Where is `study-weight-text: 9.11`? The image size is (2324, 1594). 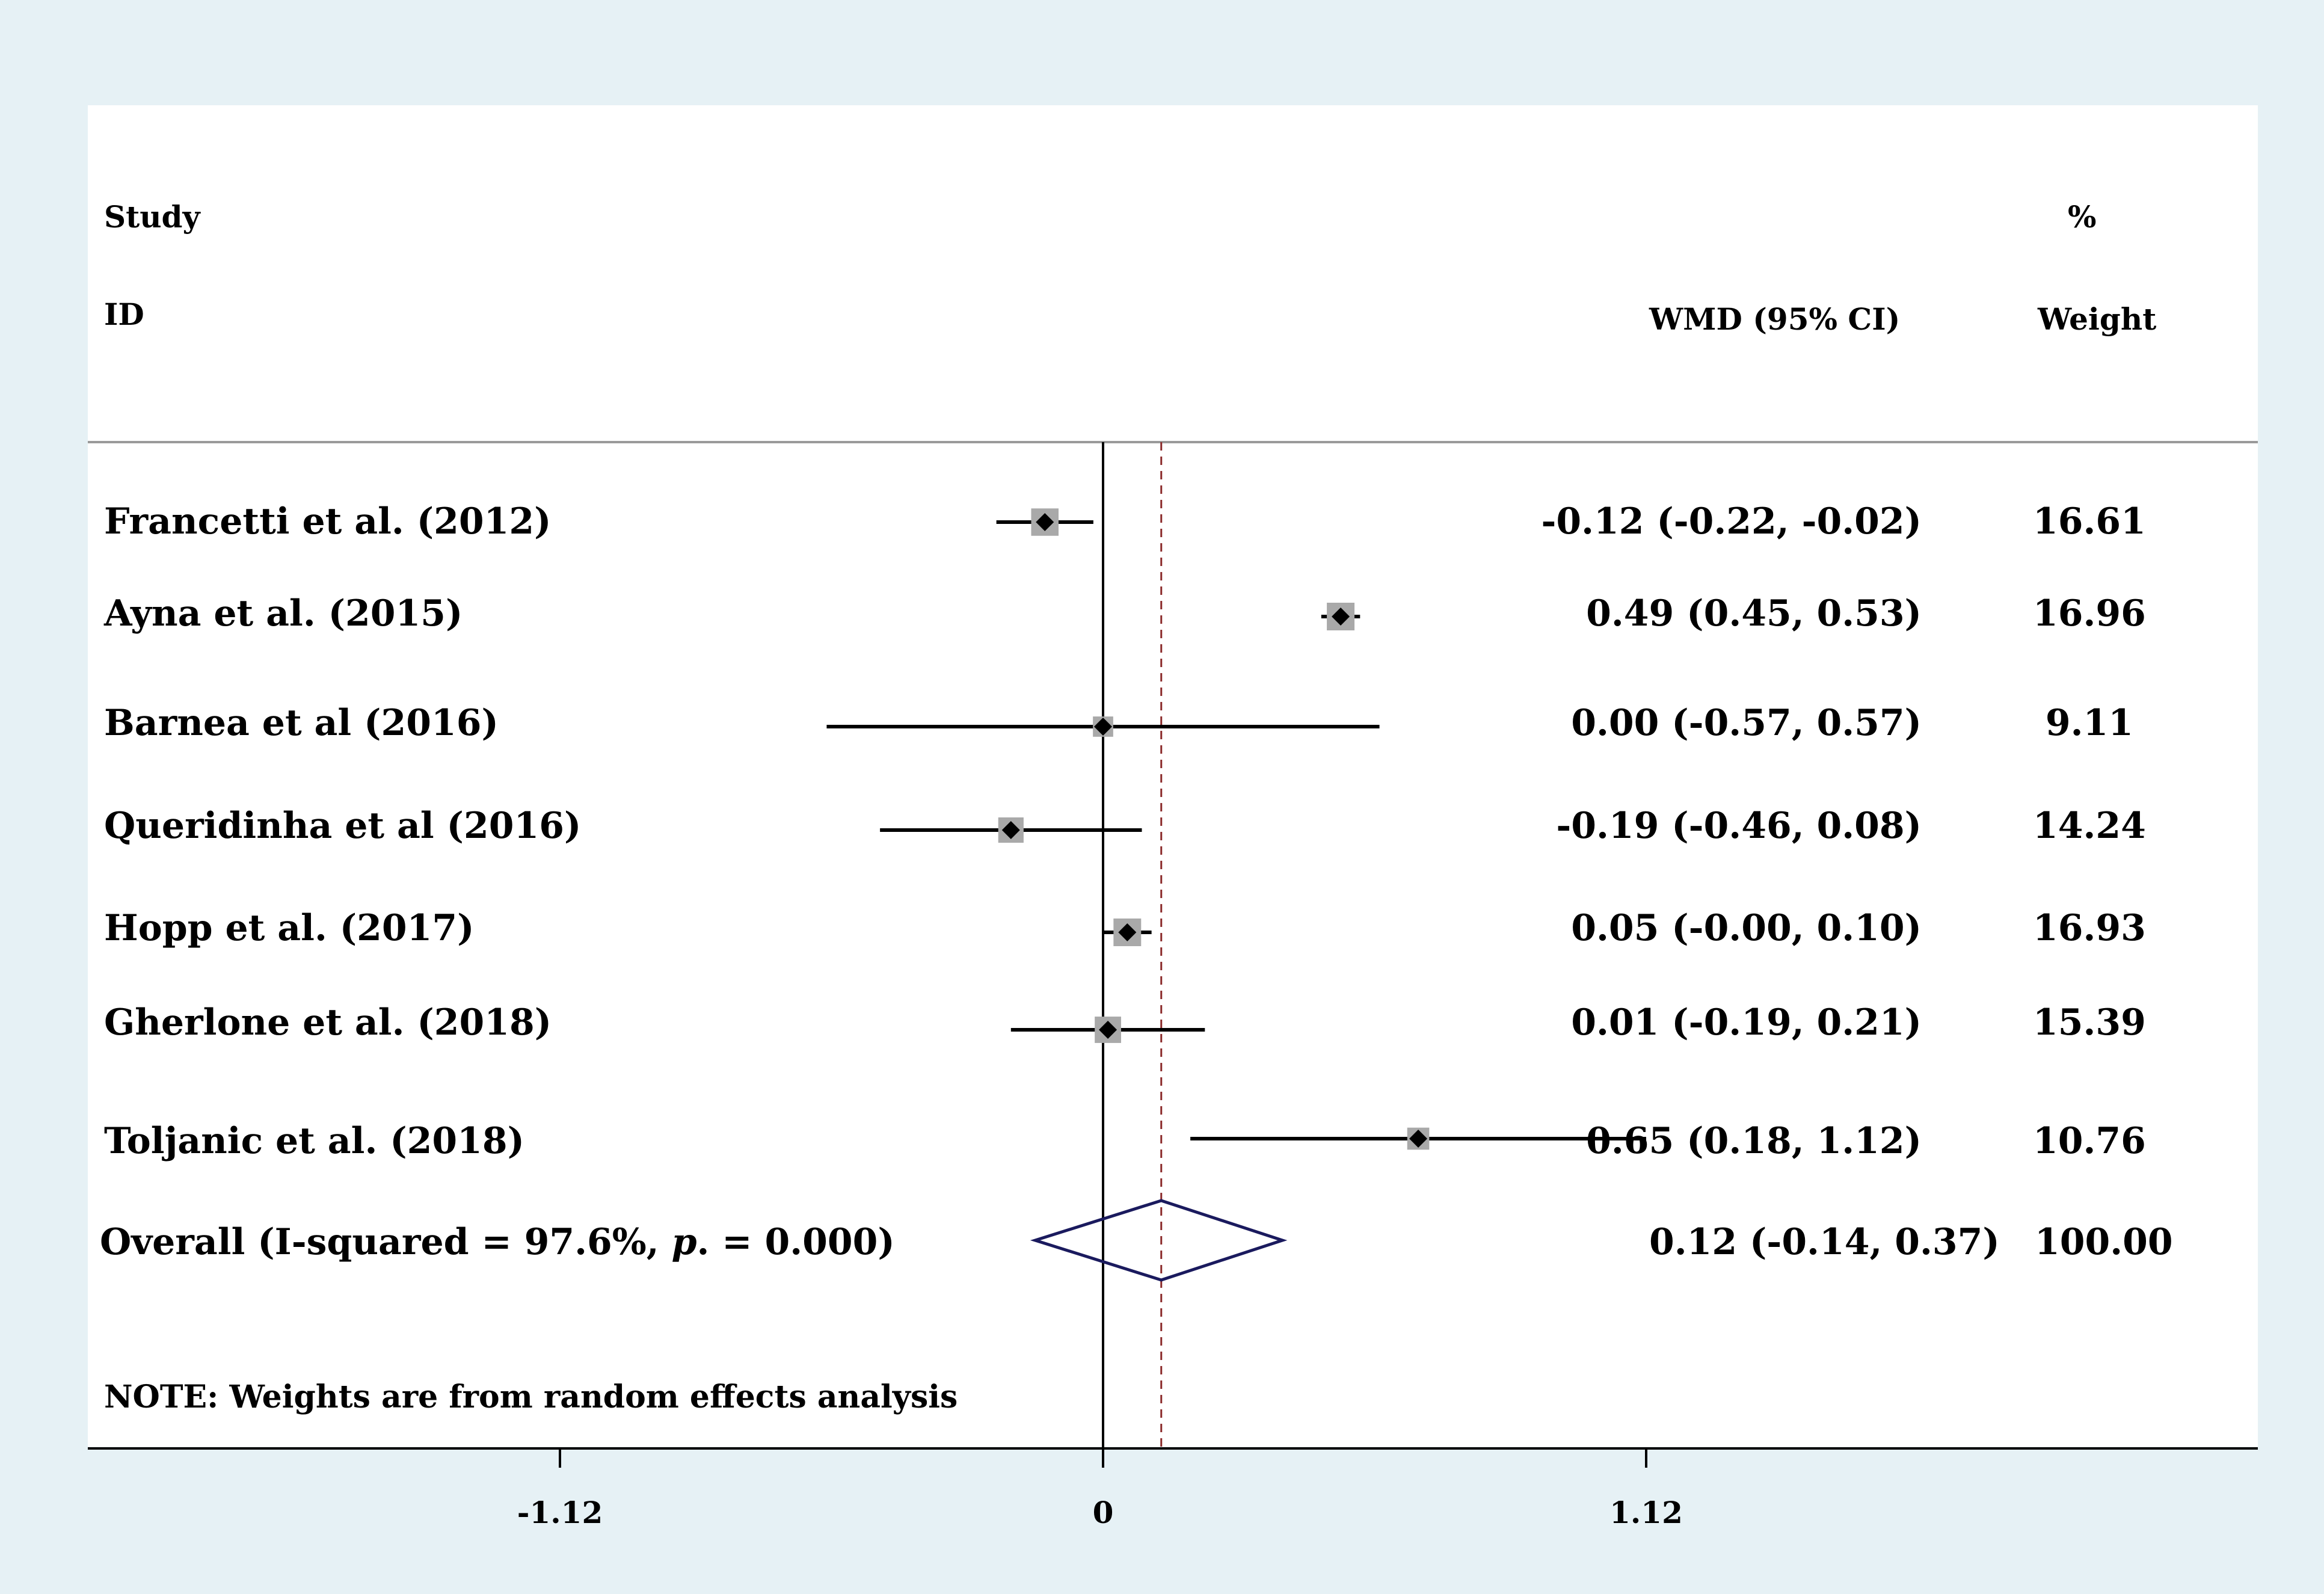 study-weight-text: 9.11 is located at coordinates (2089, 723).